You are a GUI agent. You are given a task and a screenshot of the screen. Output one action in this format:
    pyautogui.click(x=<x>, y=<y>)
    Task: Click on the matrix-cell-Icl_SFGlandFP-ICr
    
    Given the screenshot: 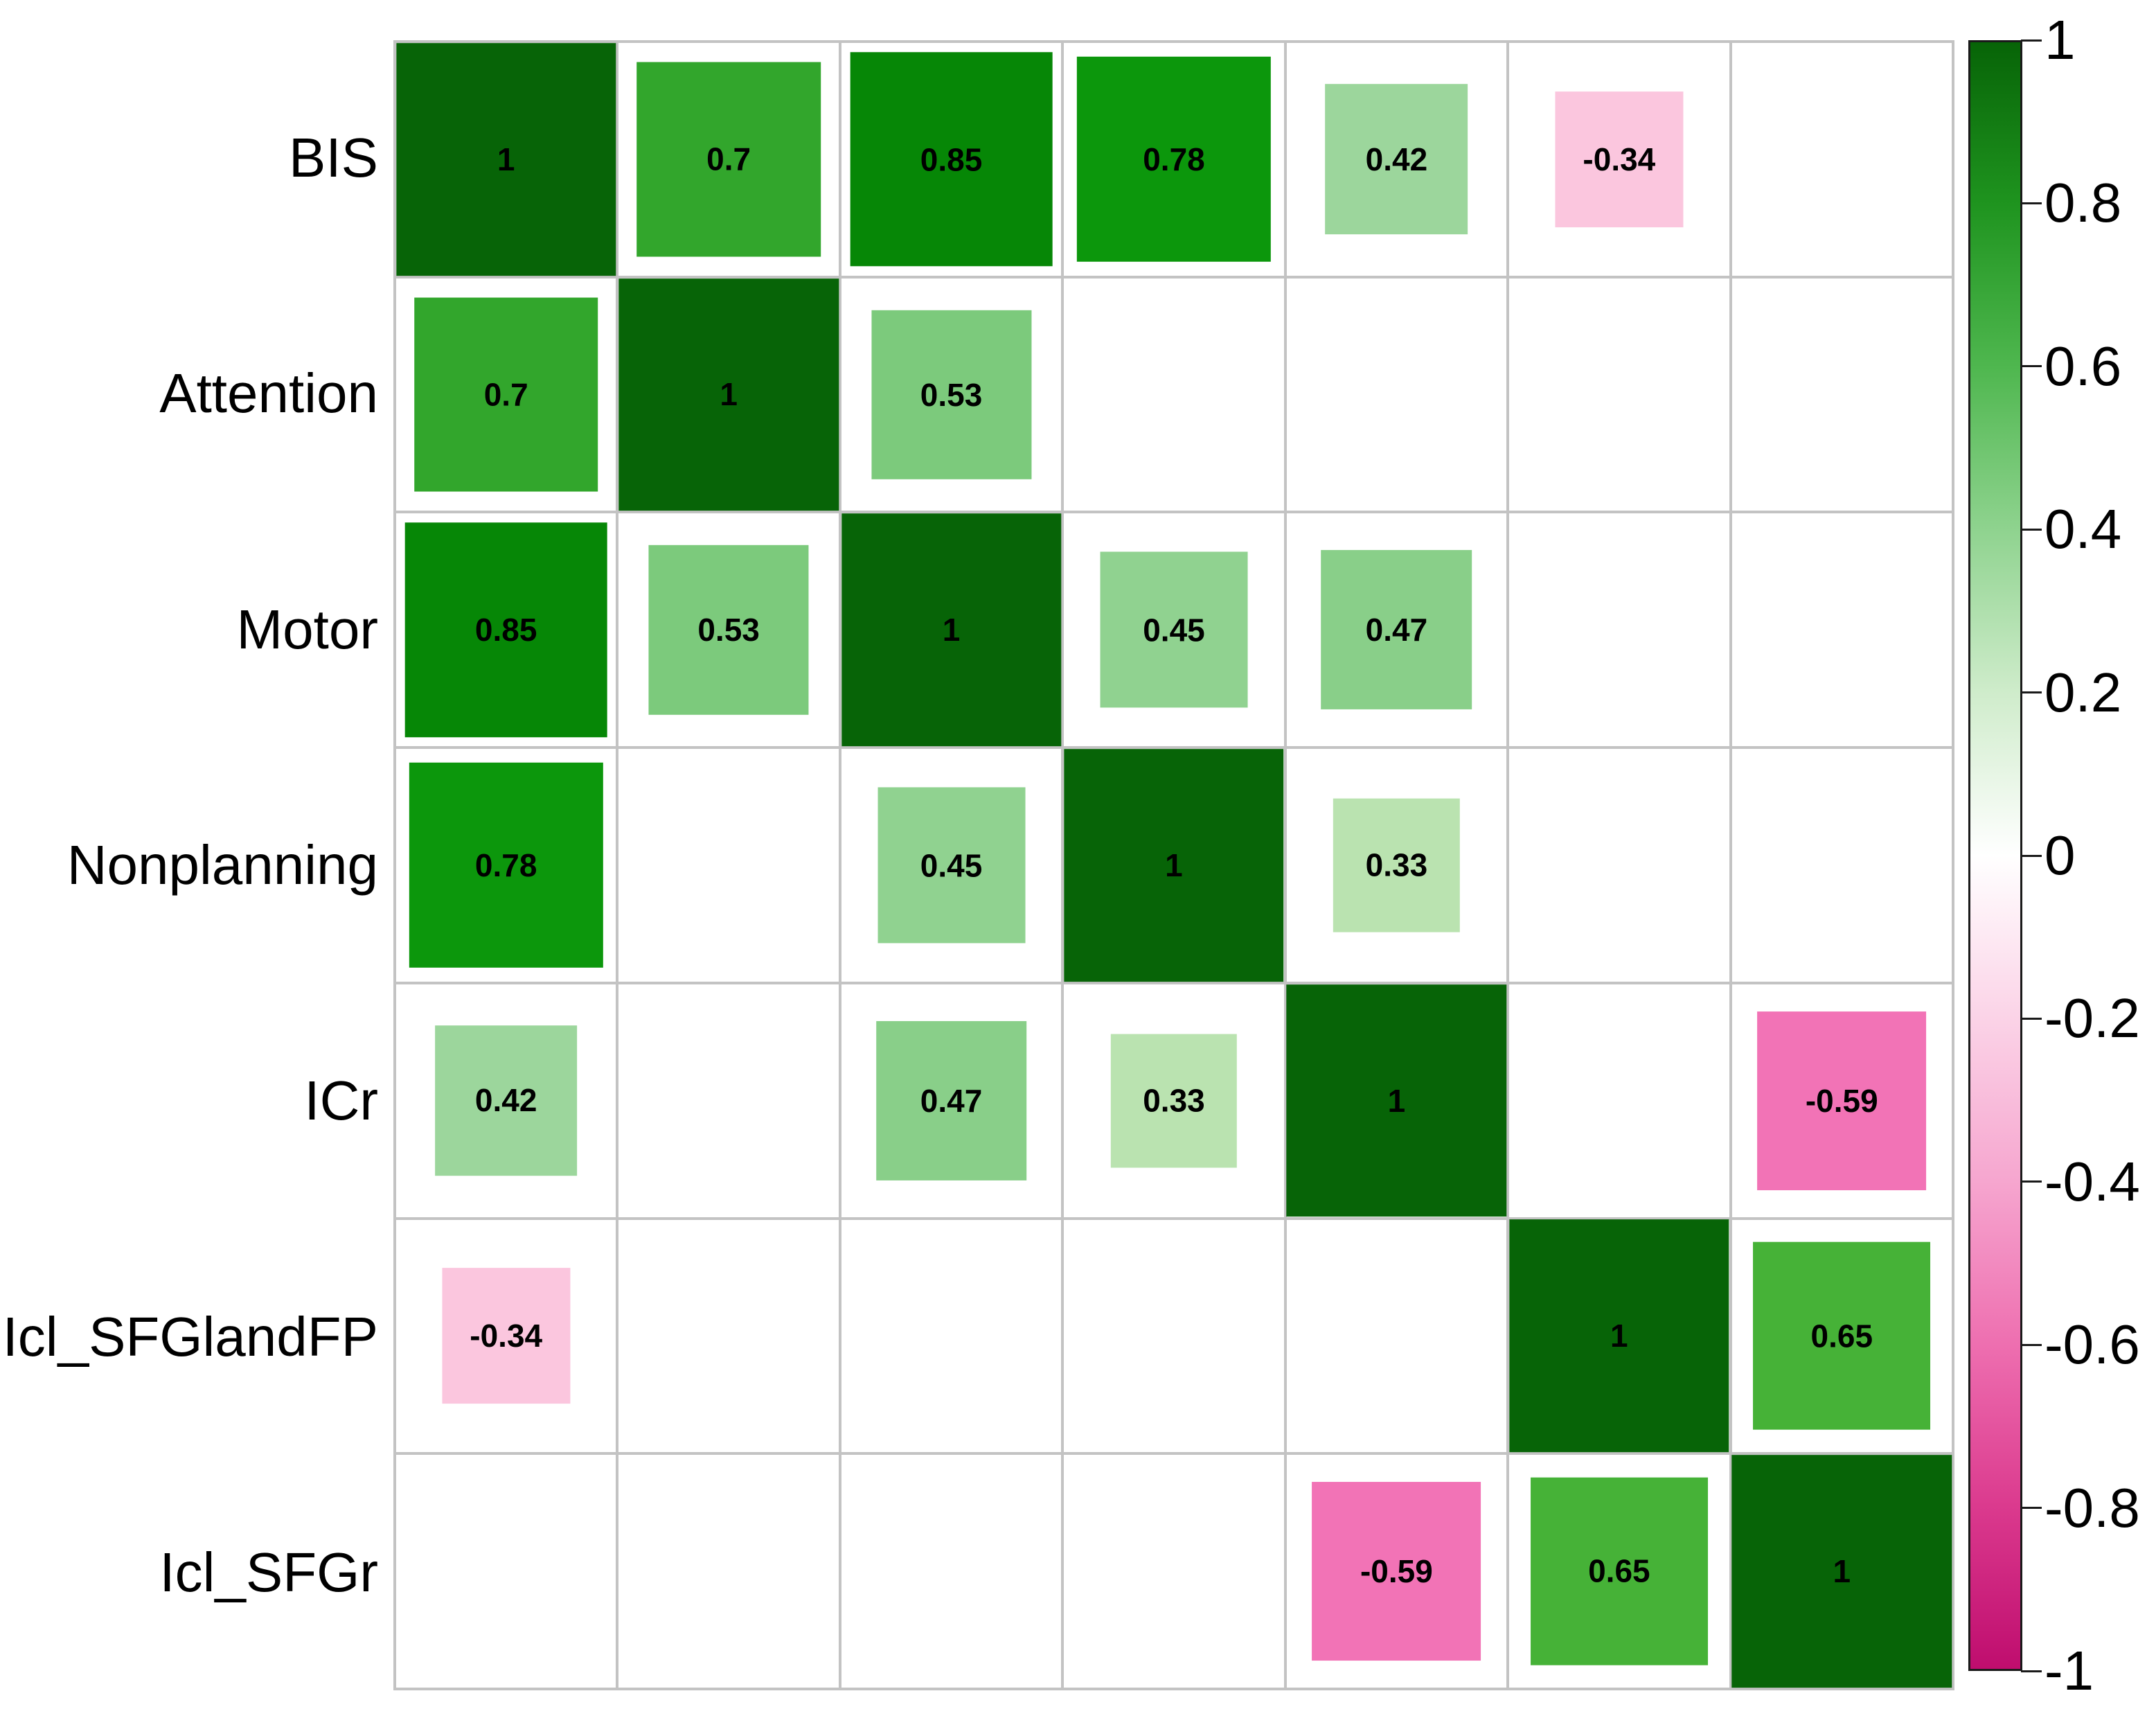 What is the action you would take?
    pyautogui.click(x=1397, y=1336)
    